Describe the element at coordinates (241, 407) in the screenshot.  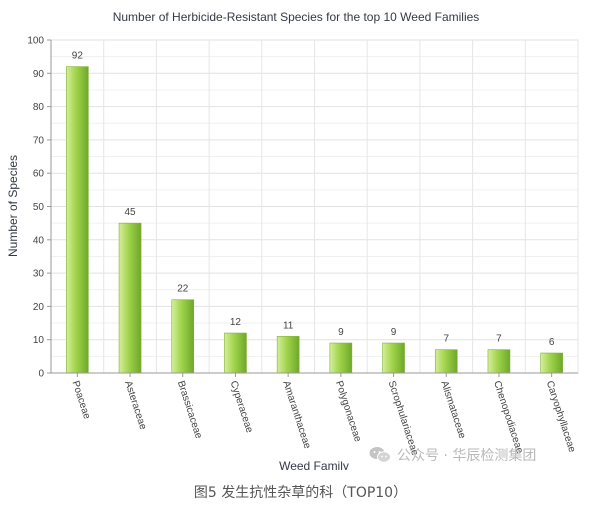
I see `x-tick-label-cyperaceae: Cyperaceae` at that location.